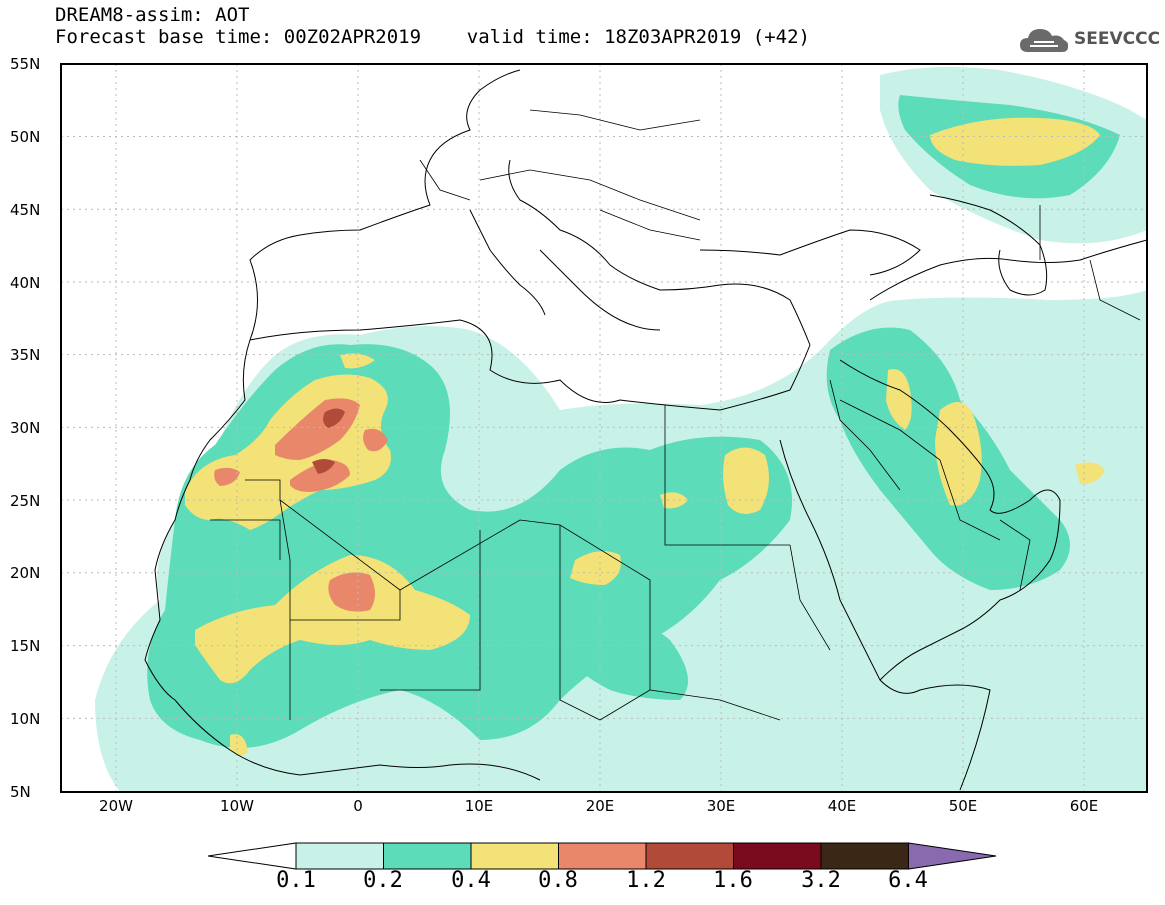 The image size is (1165, 905). Describe the element at coordinates (908, 880) in the screenshot. I see `colorbar-label: 6.4` at that location.